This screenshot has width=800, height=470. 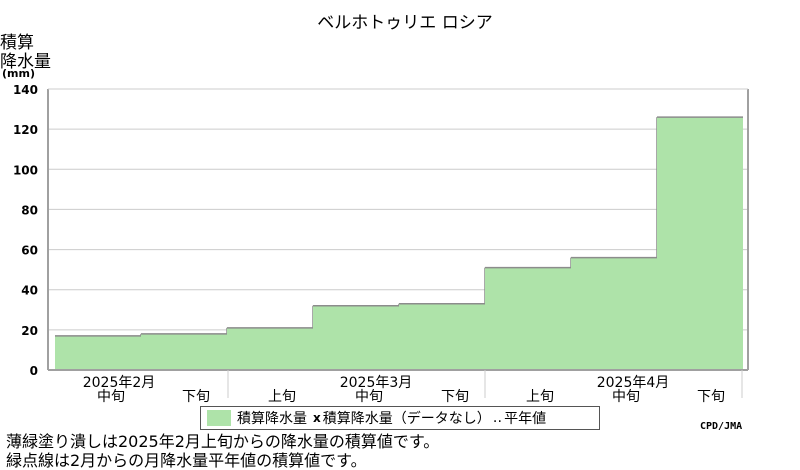 What do you see at coordinates (525, 419) in the screenshot?
I see `legend-label-normal: 平年値` at bounding box center [525, 419].